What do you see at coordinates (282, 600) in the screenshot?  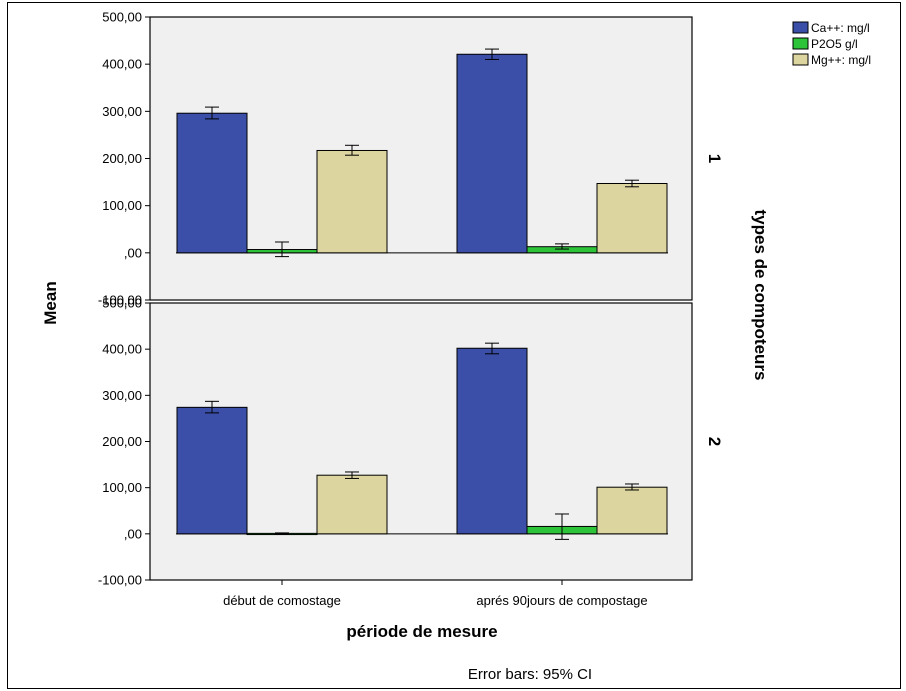 I see `x-tick-label: début de comostage` at bounding box center [282, 600].